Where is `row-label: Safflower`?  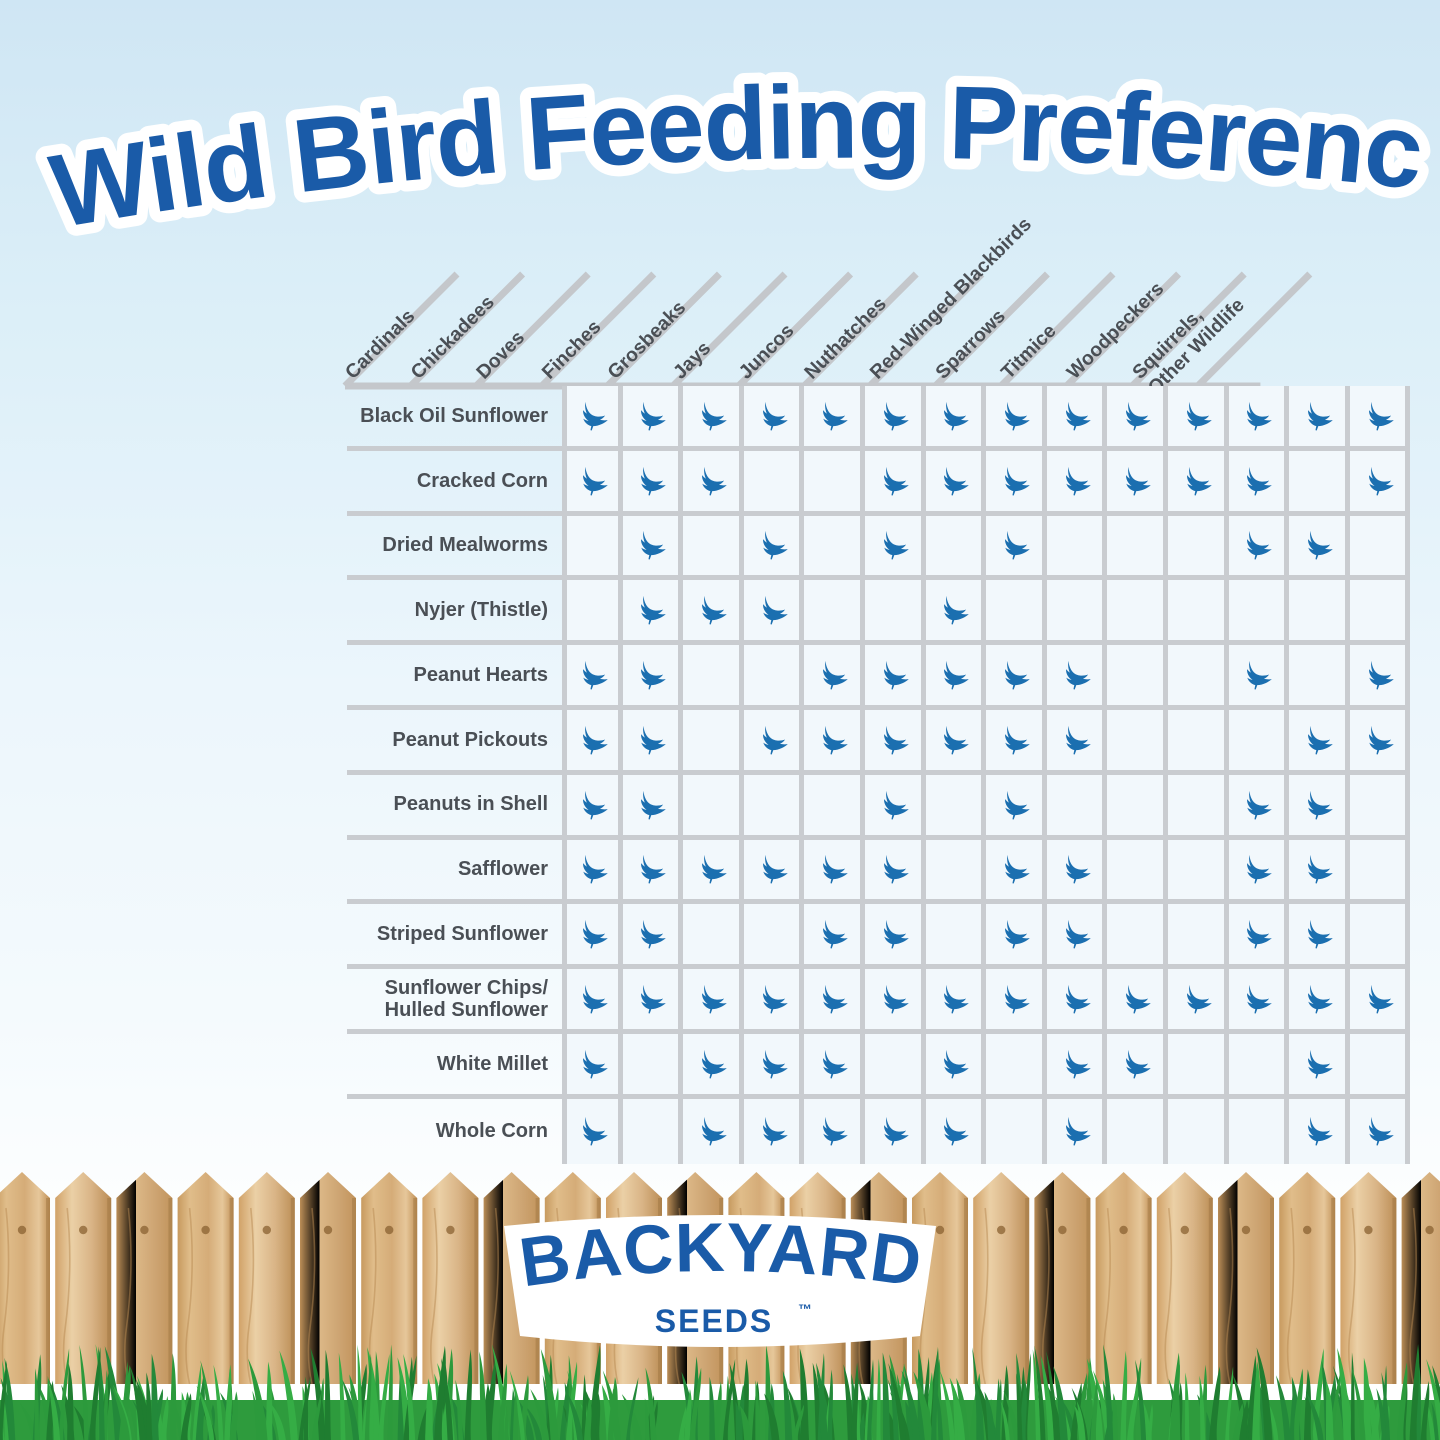 row-label: Safflower is located at coordinates (454, 872).